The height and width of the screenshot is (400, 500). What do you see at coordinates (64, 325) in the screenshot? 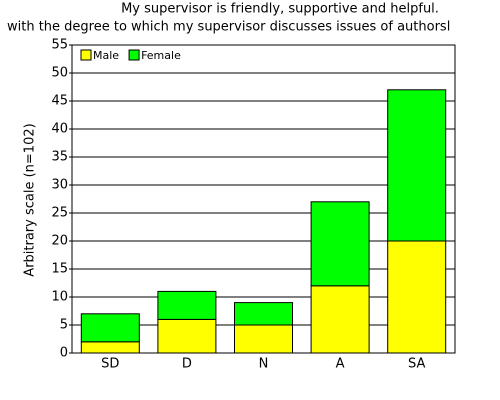
I see `y-tick-label: 5` at bounding box center [64, 325].